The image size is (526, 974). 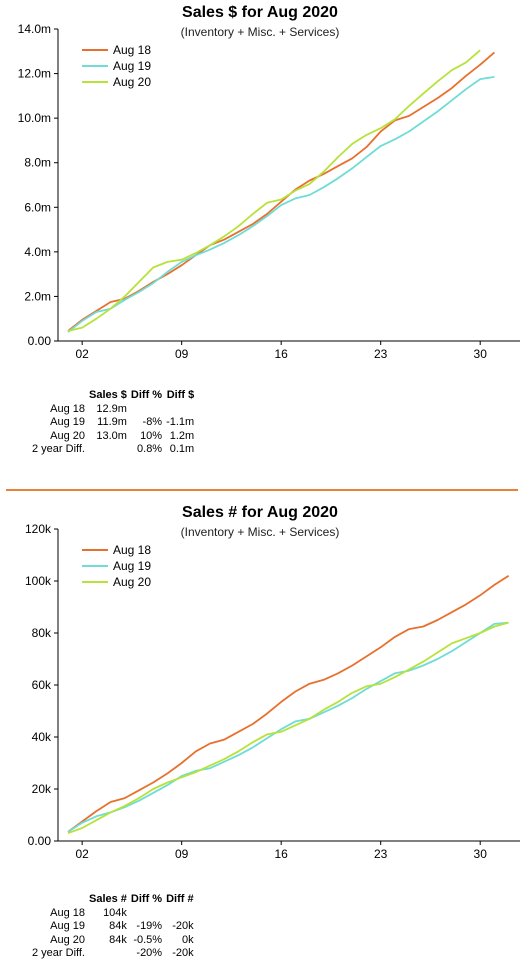 I want to click on y-tick-label: 120k, so click(x=38, y=529).